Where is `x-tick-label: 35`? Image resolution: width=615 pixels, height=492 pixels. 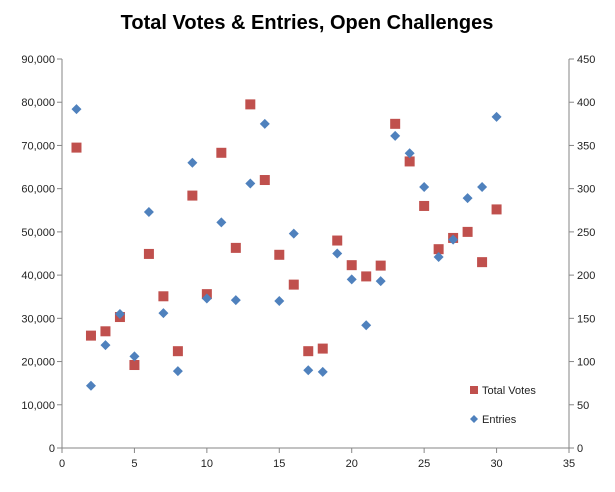
x-tick-label: 35 is located at coordinates (569, 464).